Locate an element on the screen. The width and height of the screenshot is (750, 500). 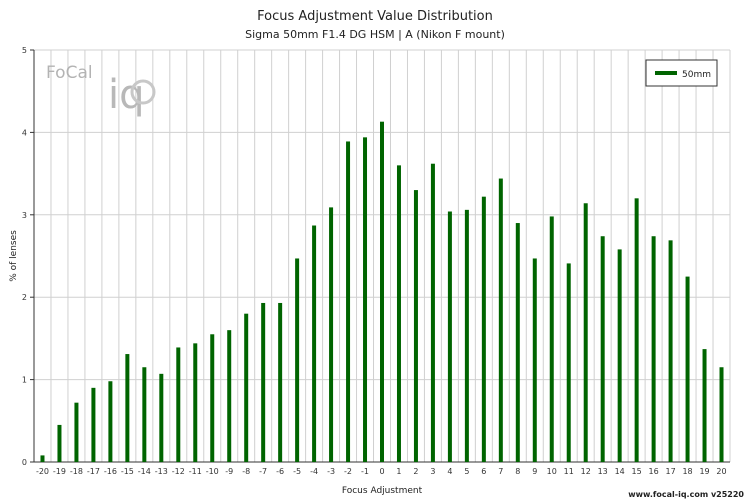
x-tick-label: 7 is located at coordinates (500, 471).